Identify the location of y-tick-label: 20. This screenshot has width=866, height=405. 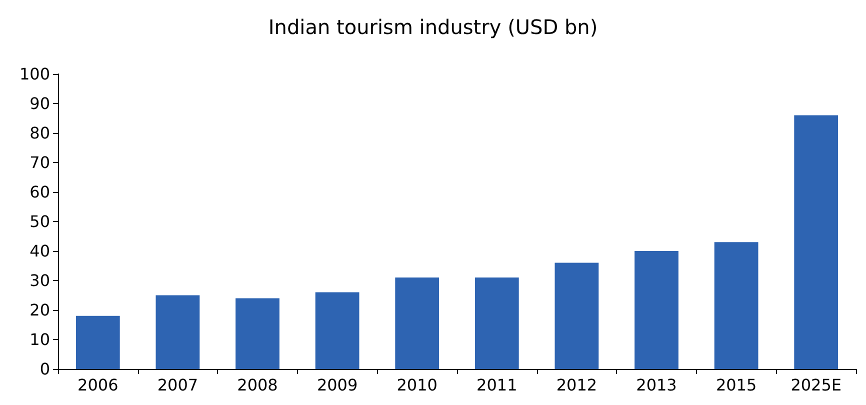
(40, 310).